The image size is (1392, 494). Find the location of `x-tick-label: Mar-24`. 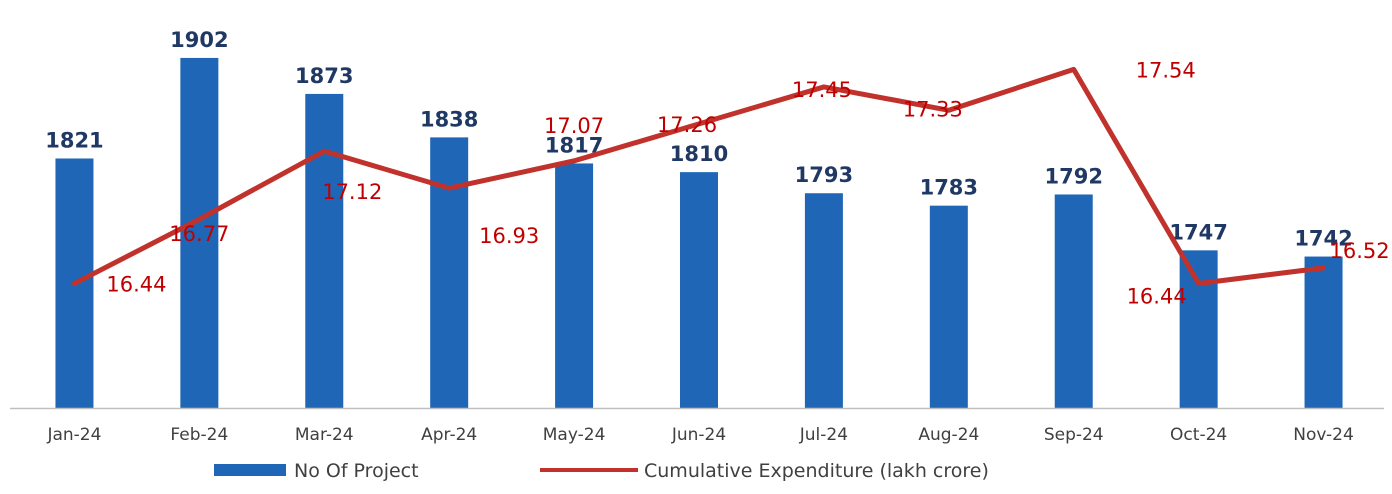

x-tick-label: Mar-24 is located at coordinates (324, 435).